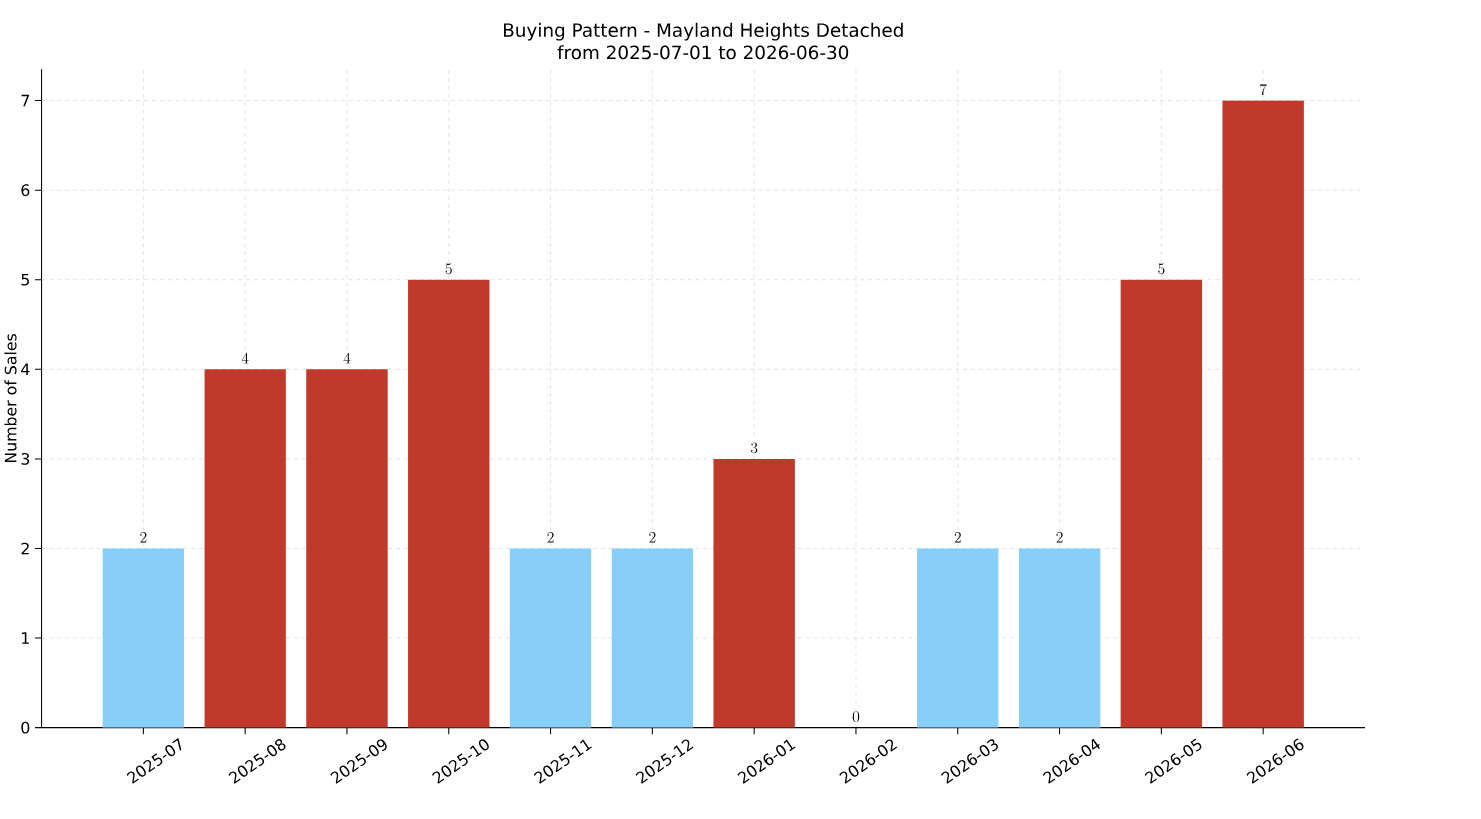 Image resolution: width=1481 pixels, height=819 pixels. Describe the element at coordinates (25, 280) in the screenshot. I see `y-tick-label: 5` at that location.